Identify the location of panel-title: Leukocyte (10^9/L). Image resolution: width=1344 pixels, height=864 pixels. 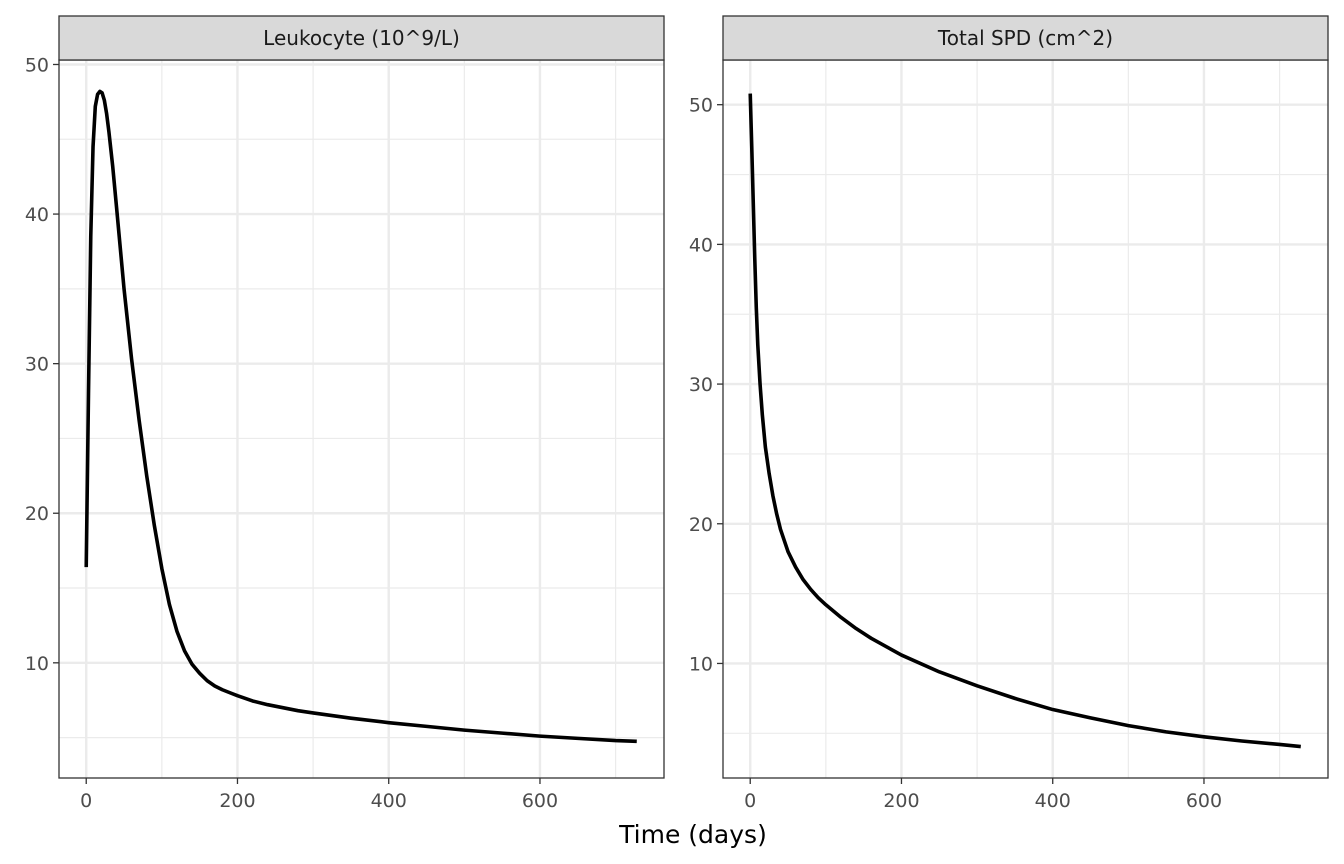
(361, 38).